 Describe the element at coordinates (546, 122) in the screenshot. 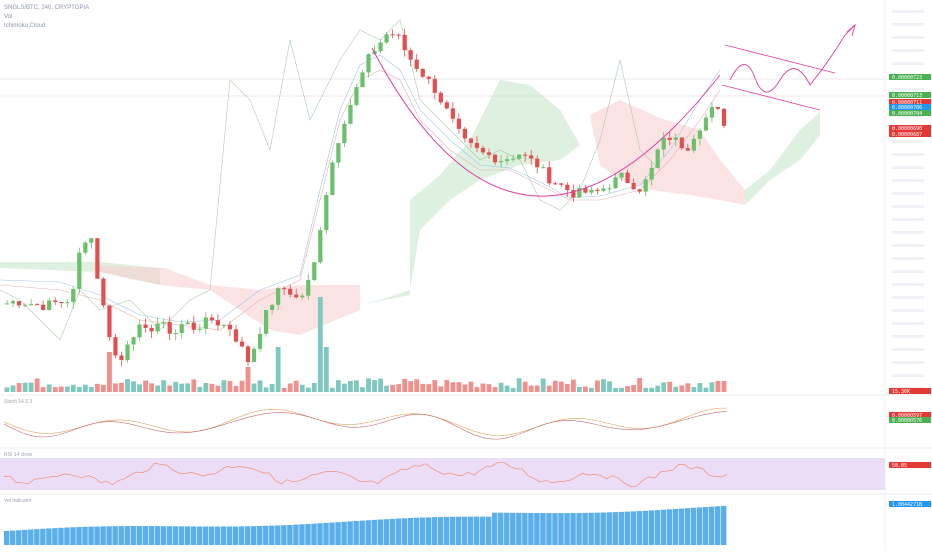

I see `cup-curve` at that location.